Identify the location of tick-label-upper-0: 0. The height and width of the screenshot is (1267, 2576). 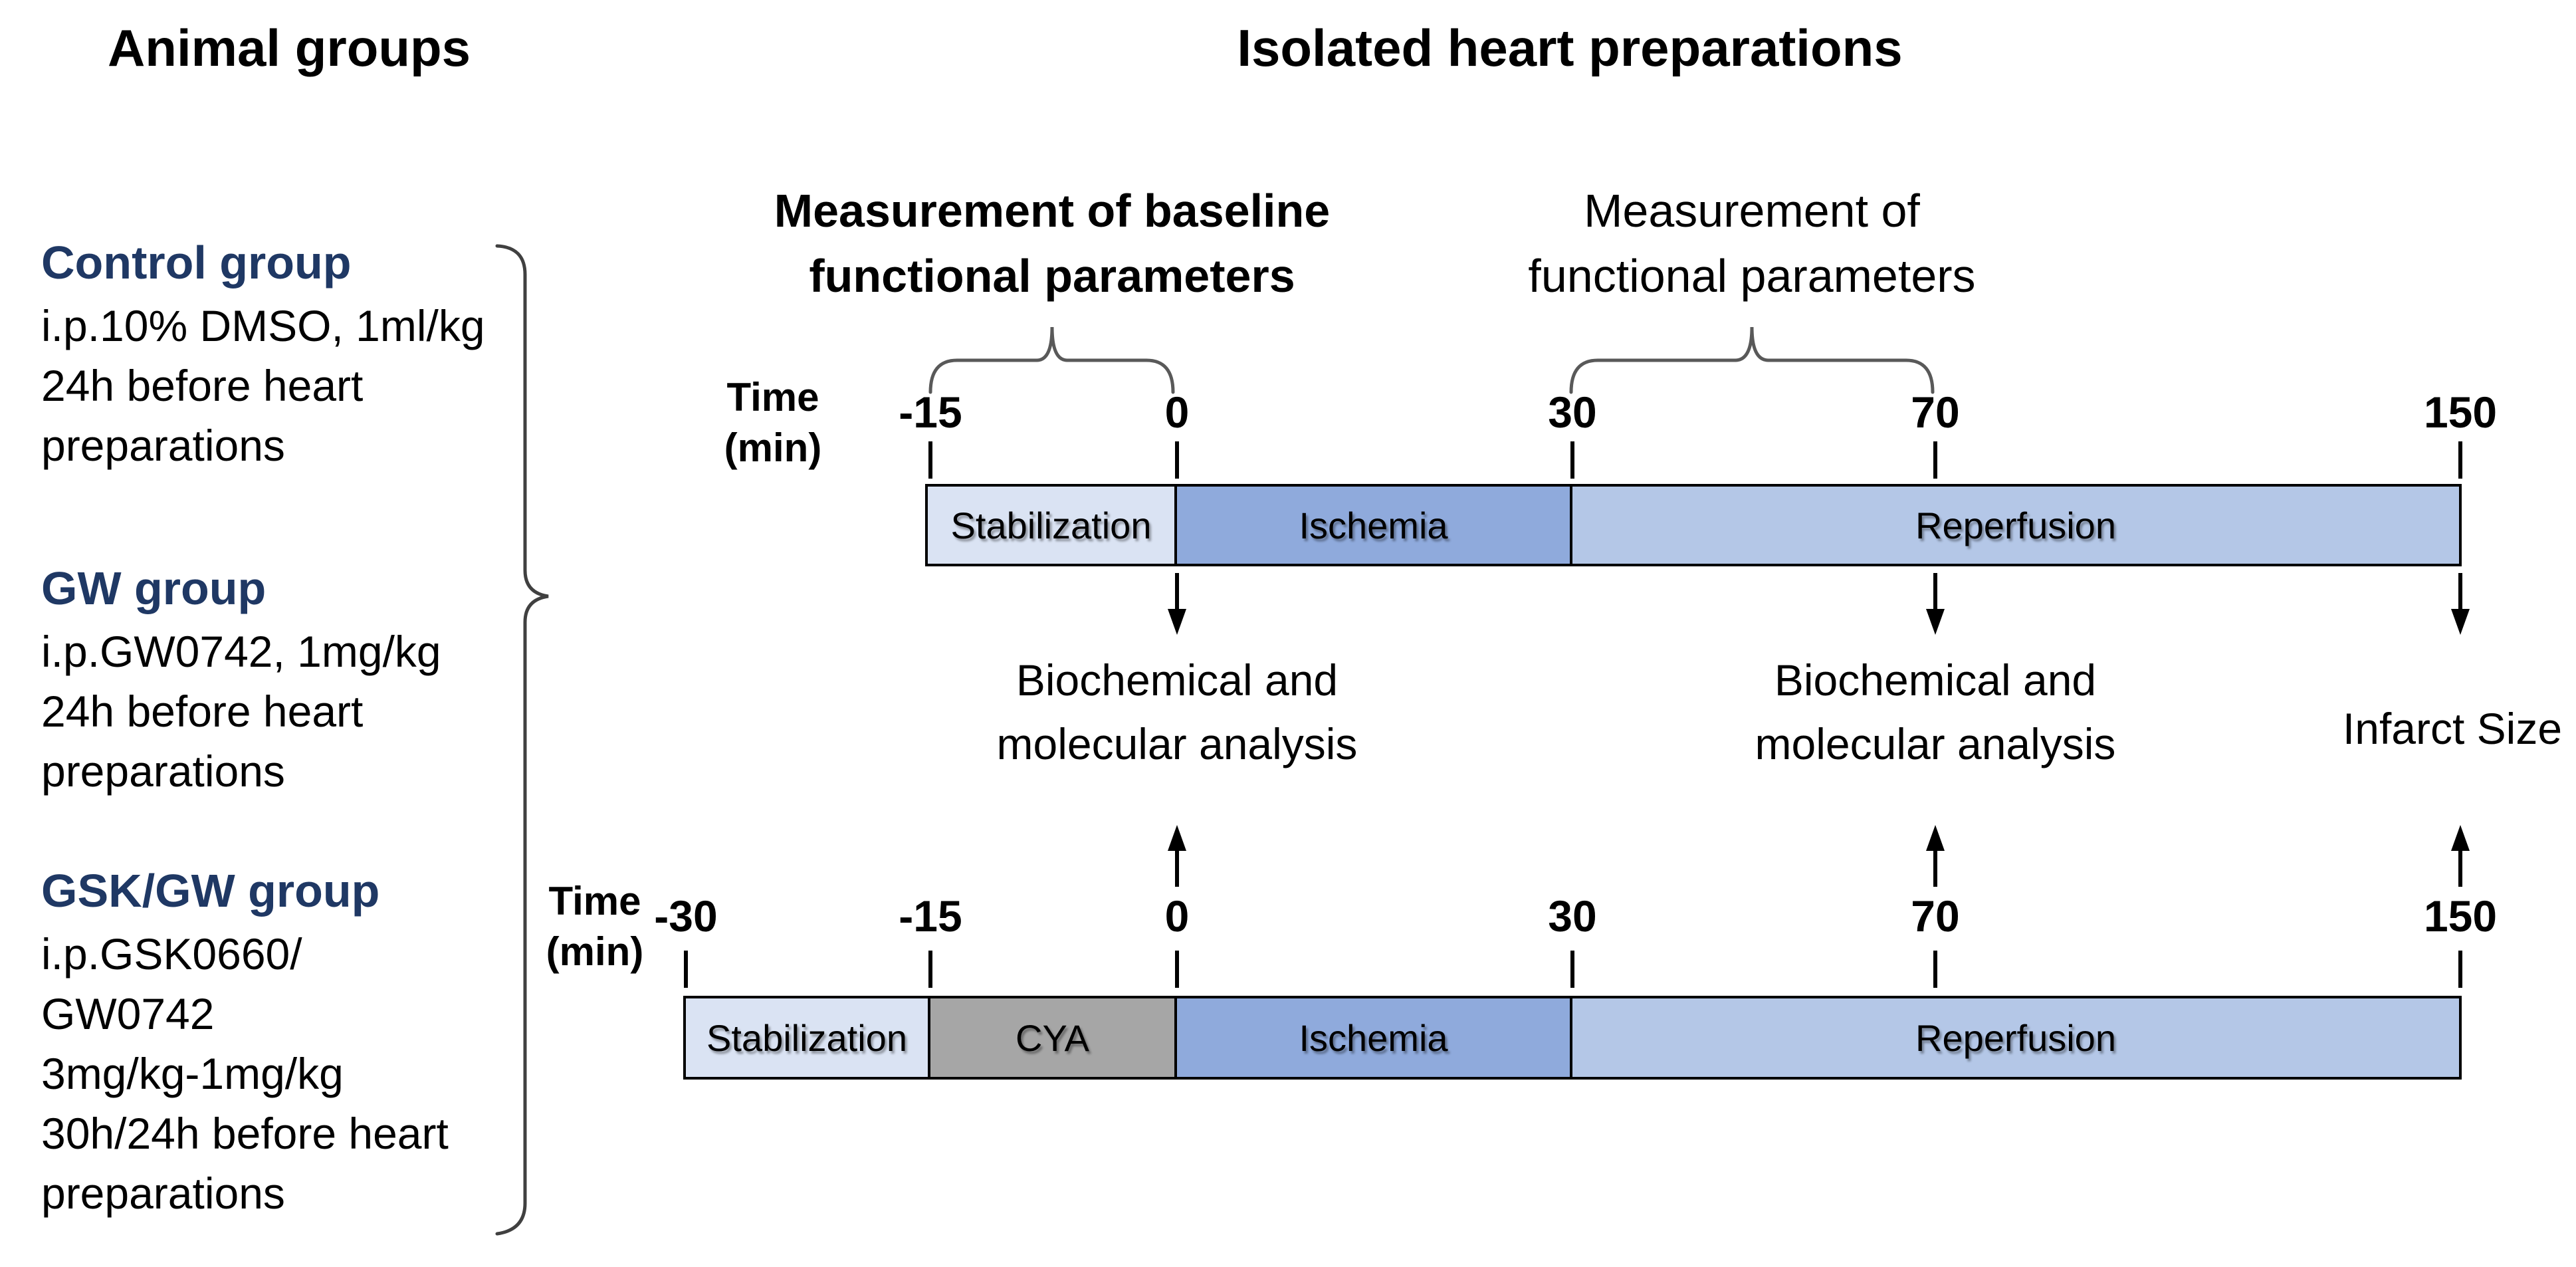
(1177, 412).